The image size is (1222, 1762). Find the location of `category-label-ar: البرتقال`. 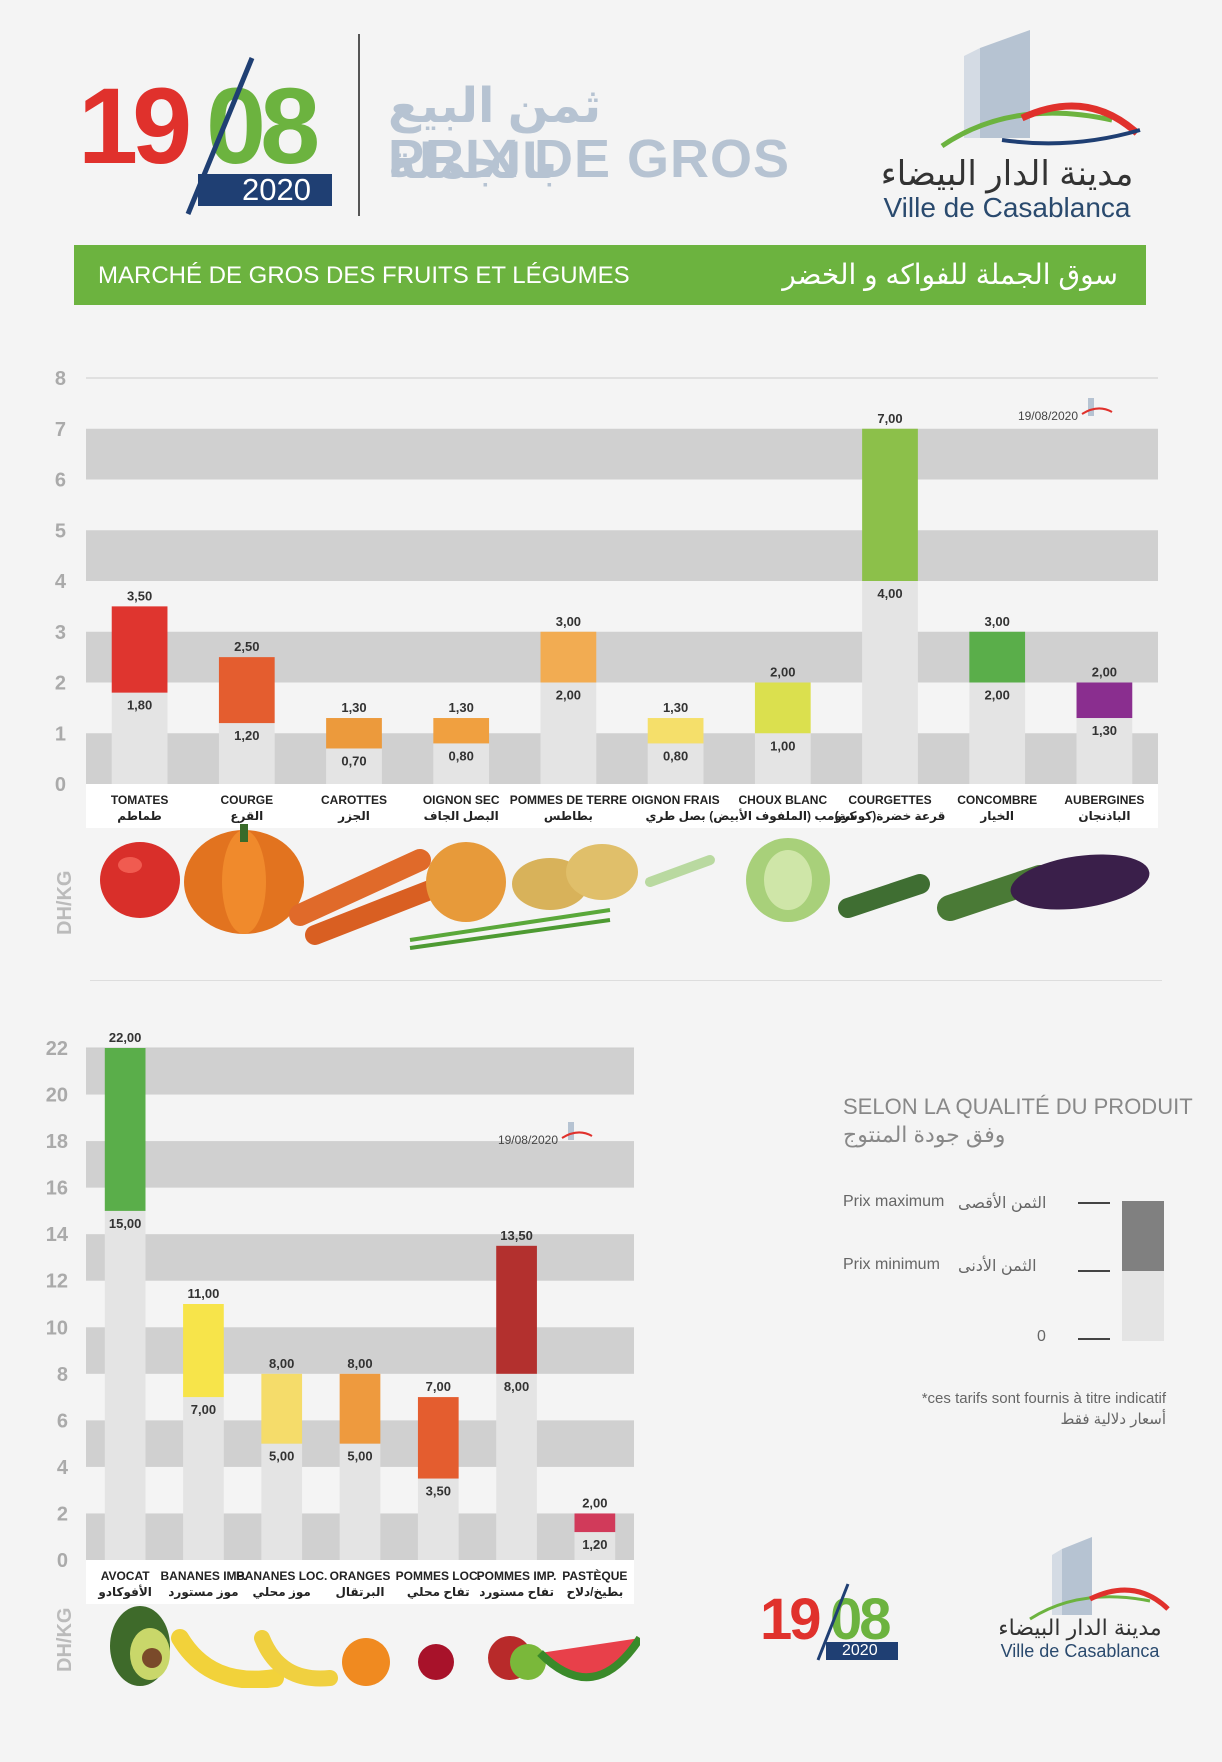

category-label-ar: البرتقال is located at coordinates (359, 1592).